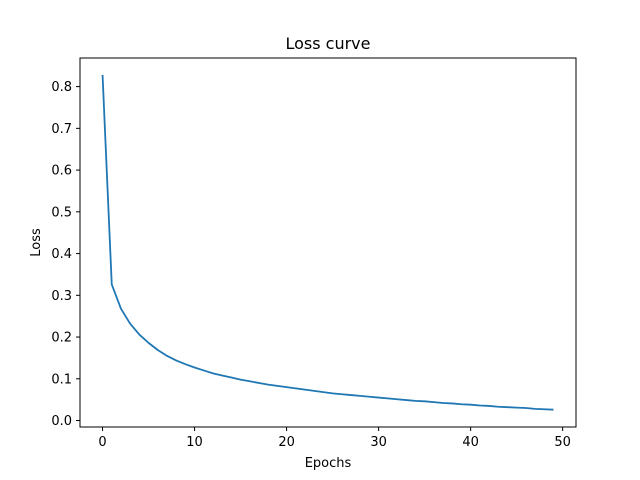  I want to click on x-tick-label: 10, so click(194, 442).